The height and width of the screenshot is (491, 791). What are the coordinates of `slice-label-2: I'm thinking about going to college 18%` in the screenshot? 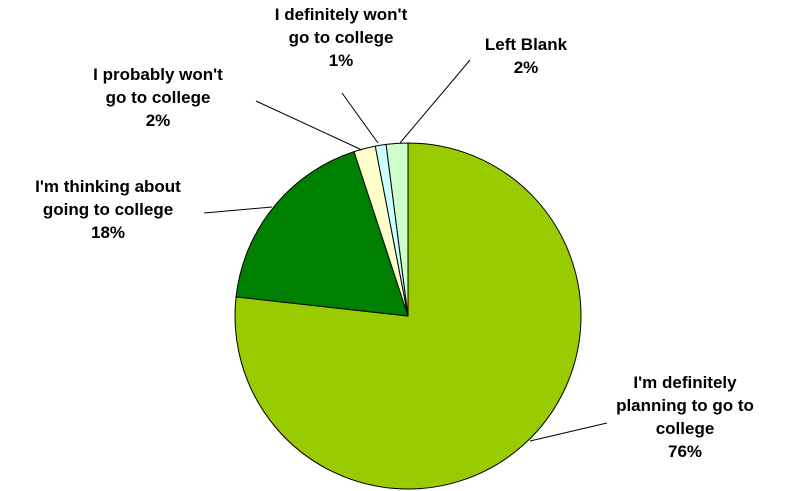 It's located at (108, 209).